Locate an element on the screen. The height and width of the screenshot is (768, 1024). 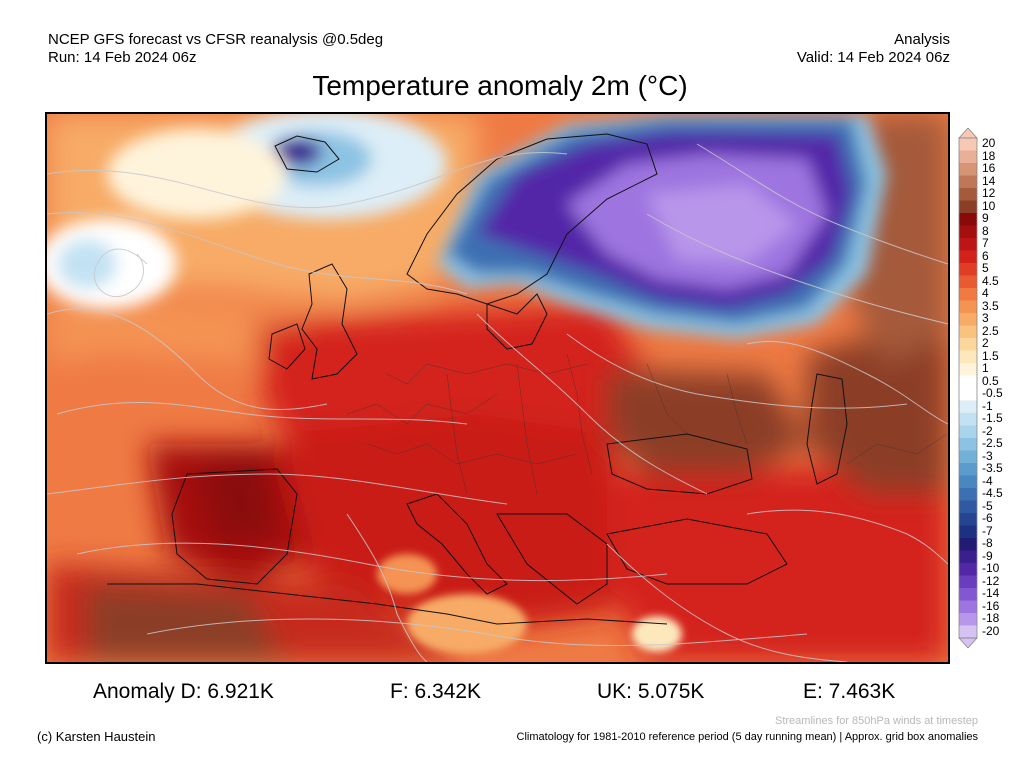
stat-germany: Anomaly D: 6.921K is located at coordinates (183, 691).